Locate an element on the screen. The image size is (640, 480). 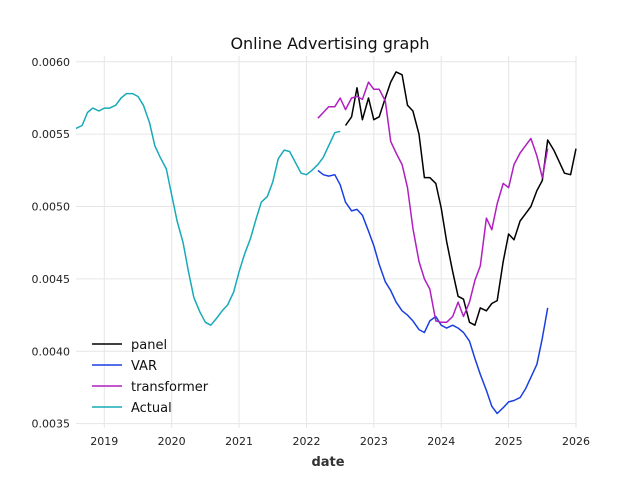
x-tick-label: 2026 is located at coordinates (576, 441).